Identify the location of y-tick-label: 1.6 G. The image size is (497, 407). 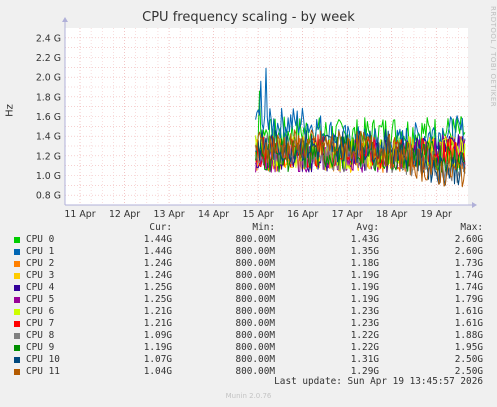
(48, 117).